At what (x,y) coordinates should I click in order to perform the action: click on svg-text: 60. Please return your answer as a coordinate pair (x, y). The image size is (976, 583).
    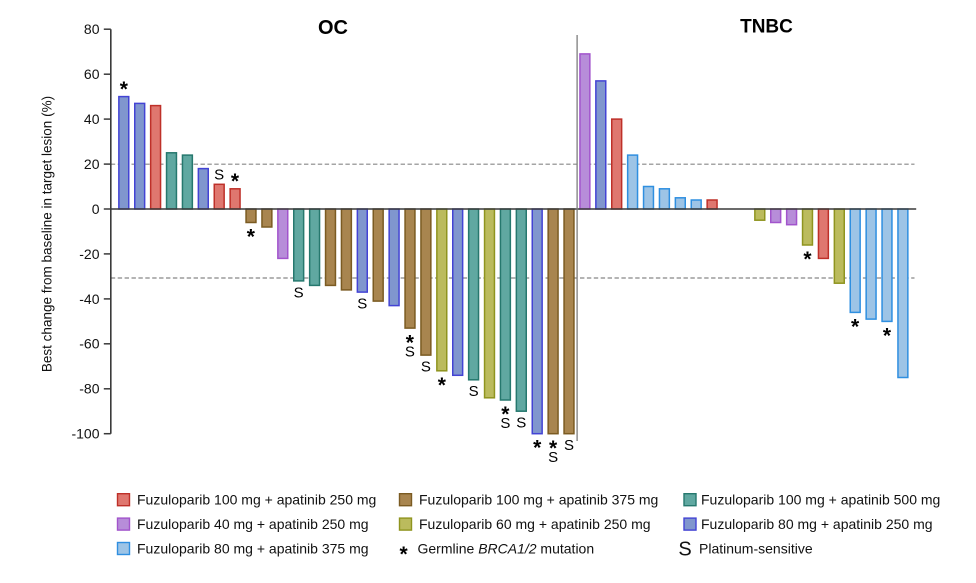
    Looking at the image, I should click on (92, 74).